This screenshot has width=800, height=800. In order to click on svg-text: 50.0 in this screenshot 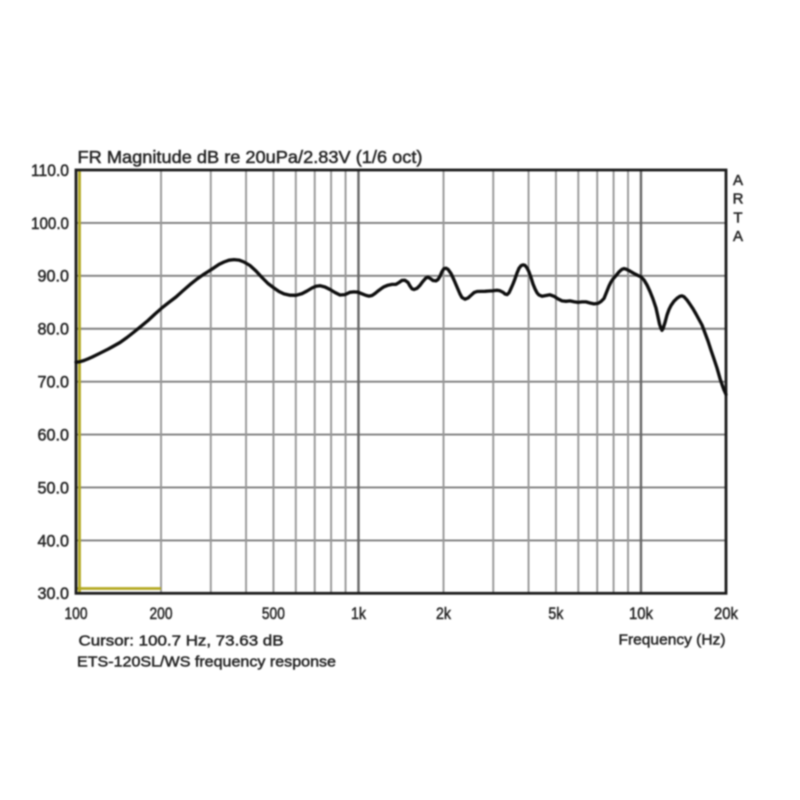, I will do `click(54, 487)`.